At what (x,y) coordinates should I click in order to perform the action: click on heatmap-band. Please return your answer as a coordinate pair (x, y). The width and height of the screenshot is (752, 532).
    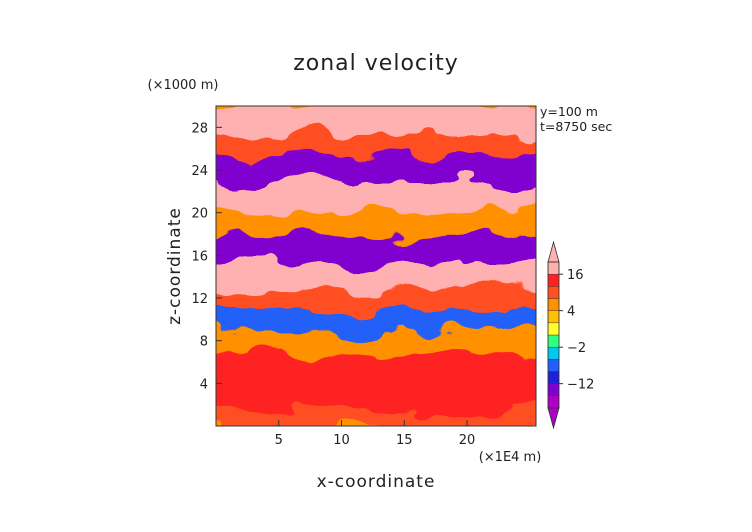
    Looking at the image, I should click on (376, 121).